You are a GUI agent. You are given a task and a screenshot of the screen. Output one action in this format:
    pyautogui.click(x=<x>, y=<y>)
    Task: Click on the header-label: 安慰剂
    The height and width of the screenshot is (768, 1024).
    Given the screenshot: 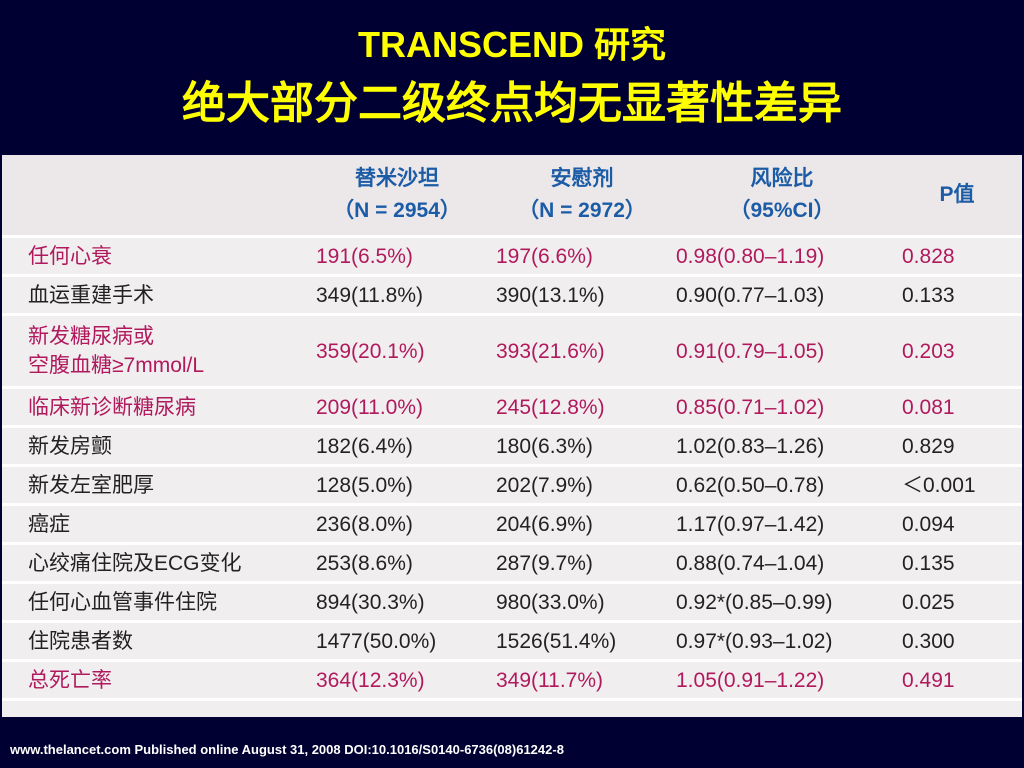 What is the action you would take?
    pyautogui.click(x=582, y=178)
    